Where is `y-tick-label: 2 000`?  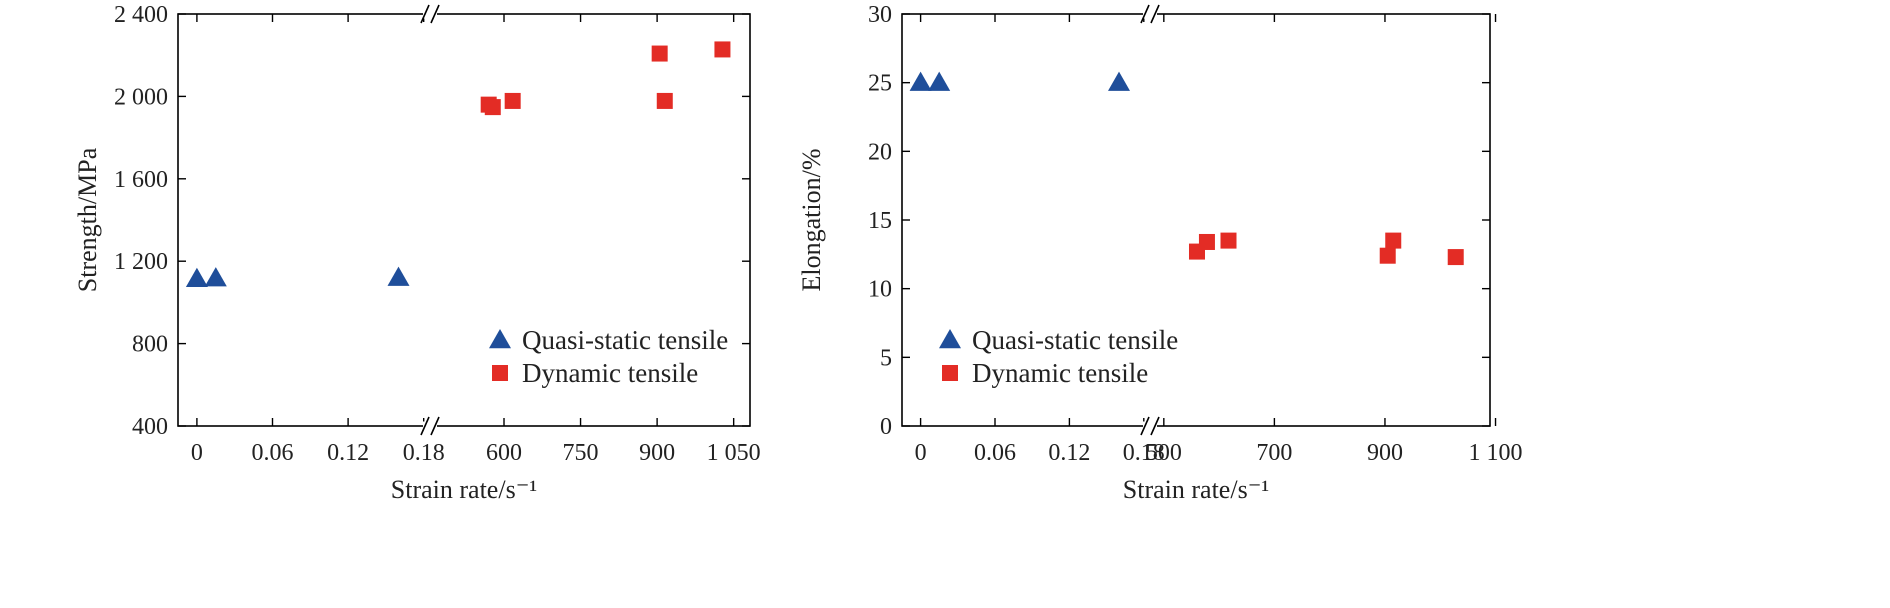
y-tick-label: 2 000 is located at coordinates (141, 97).